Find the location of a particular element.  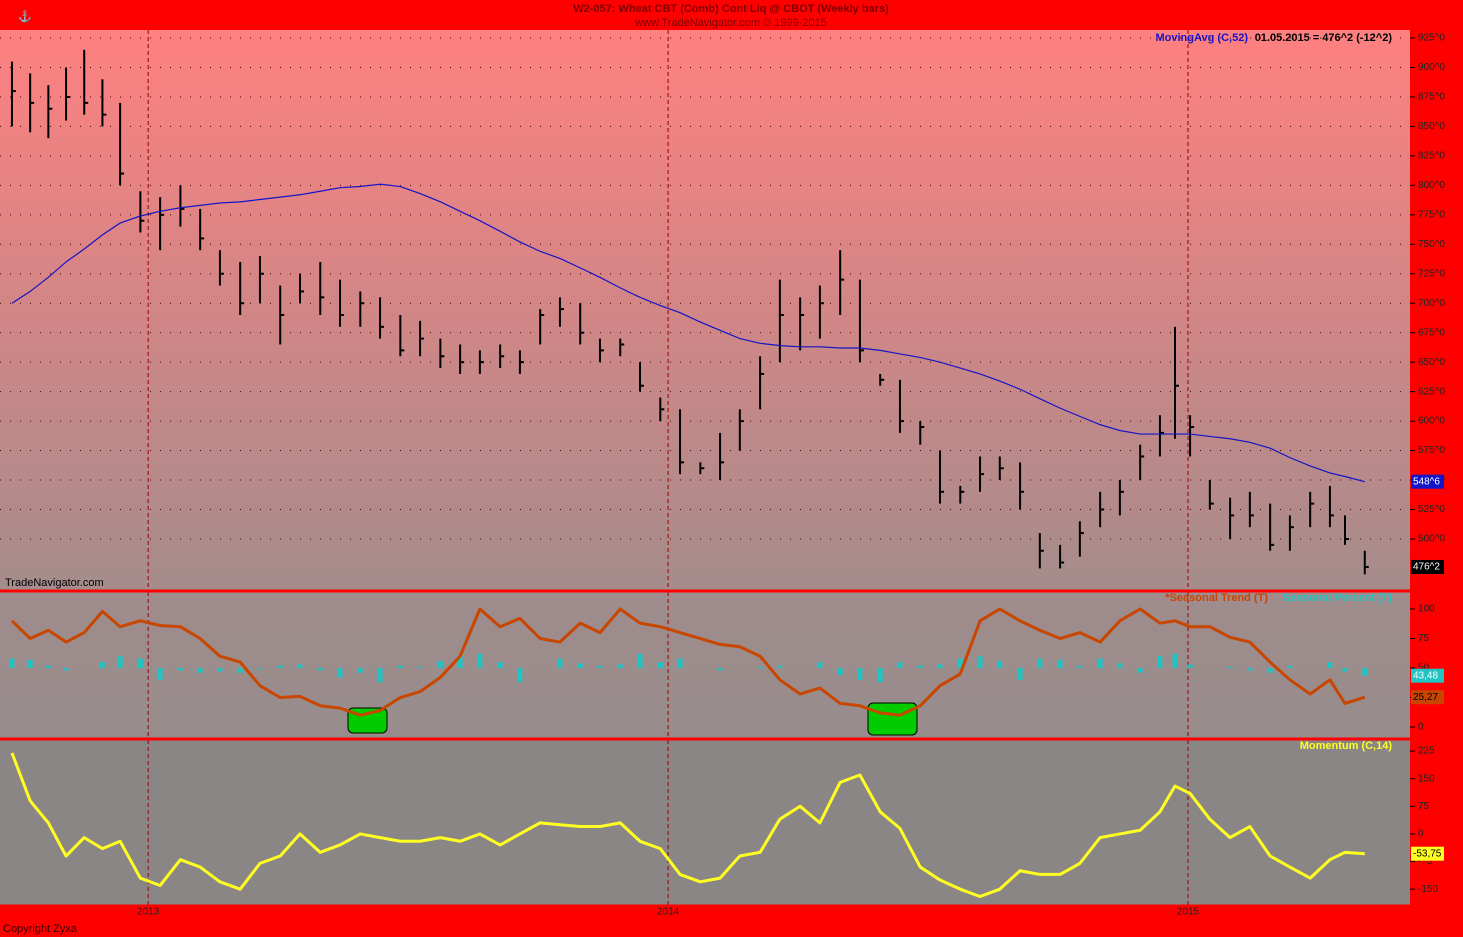

y-tick-label: 625^0 is located at coordinates (1431, 391).